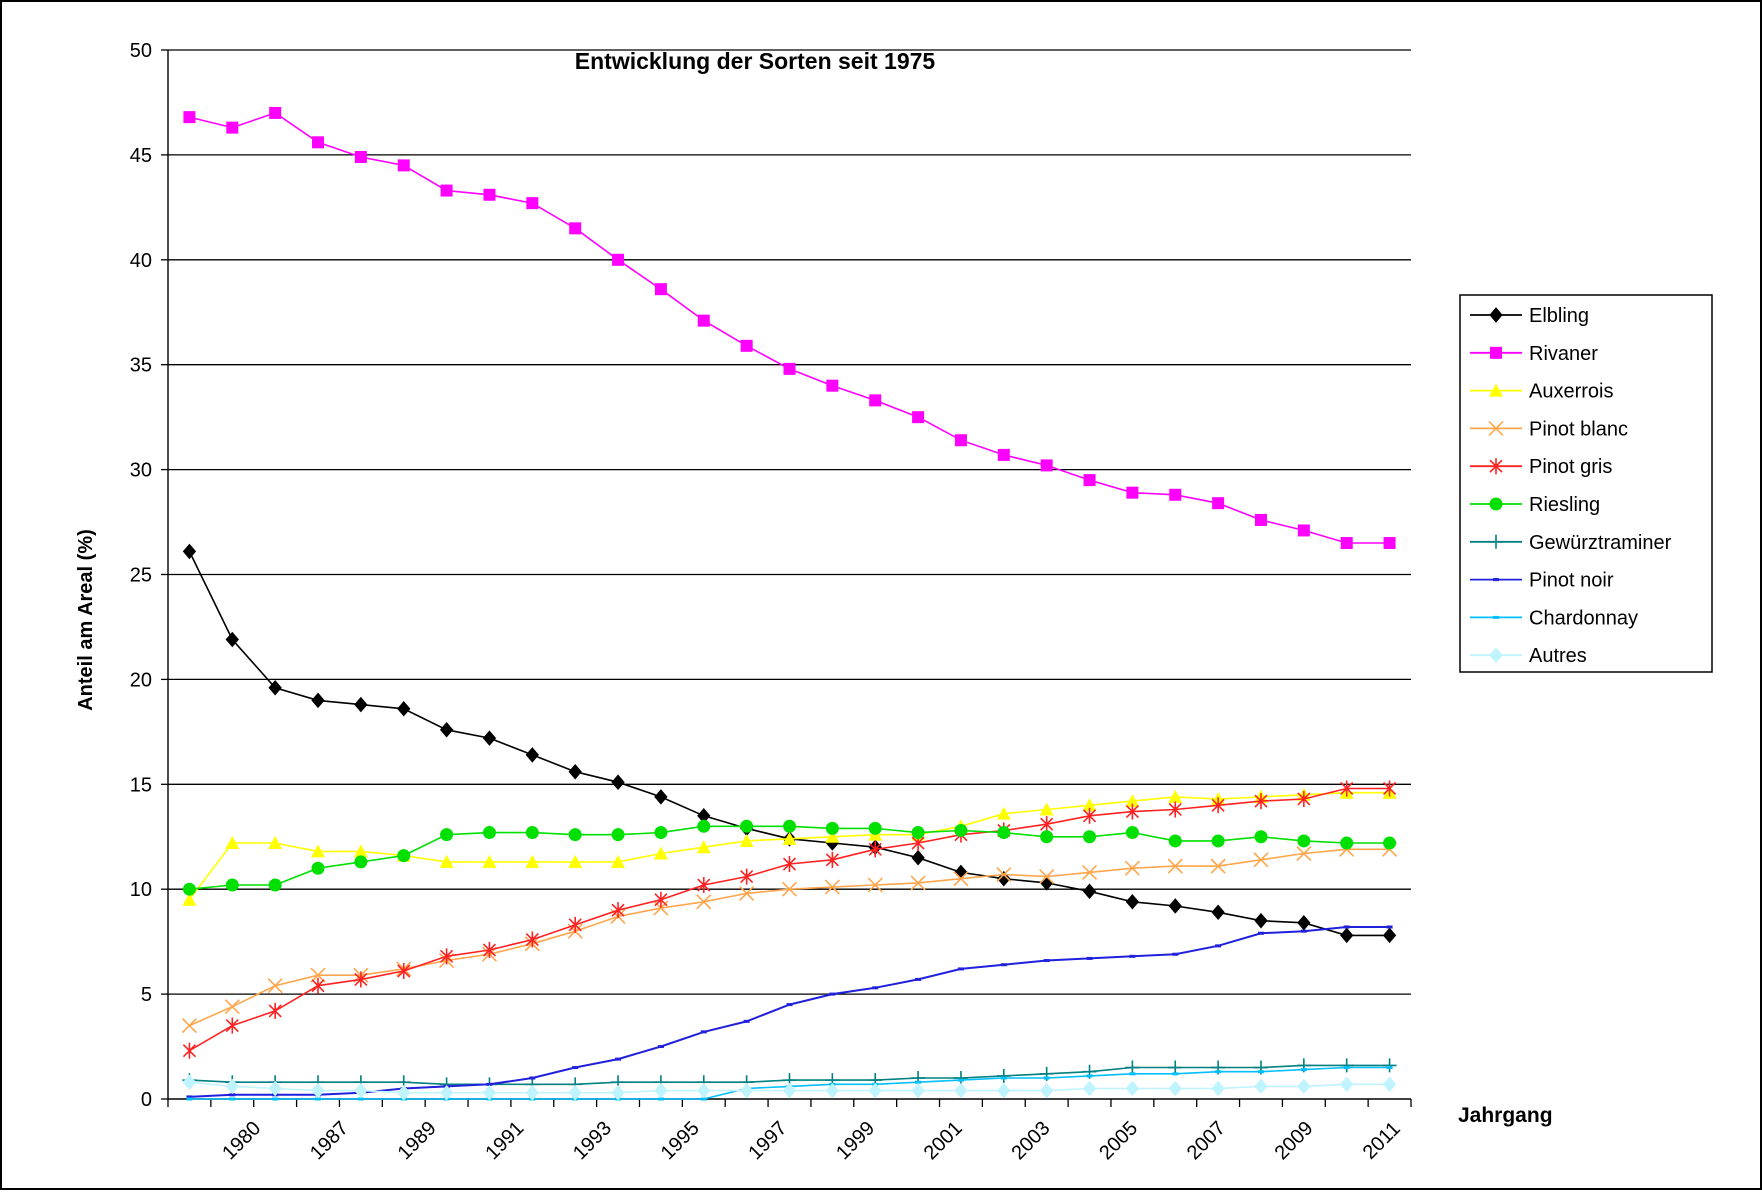 This screenshot has width=1762, height=1195. Describe the element at coordinates (1571, 392) in the screenshot. I see `legend-label: Auxerrois` at that location.